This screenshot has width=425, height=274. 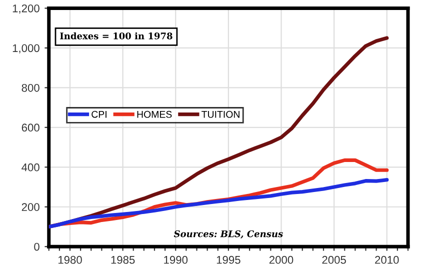 I want to click on x-tick-label: 1980, so click(x=70, y=260).